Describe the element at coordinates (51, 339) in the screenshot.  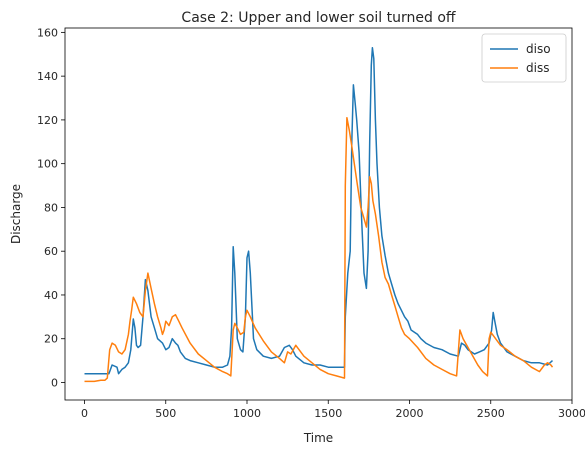
I see `y-tick-label: 20` at that location.